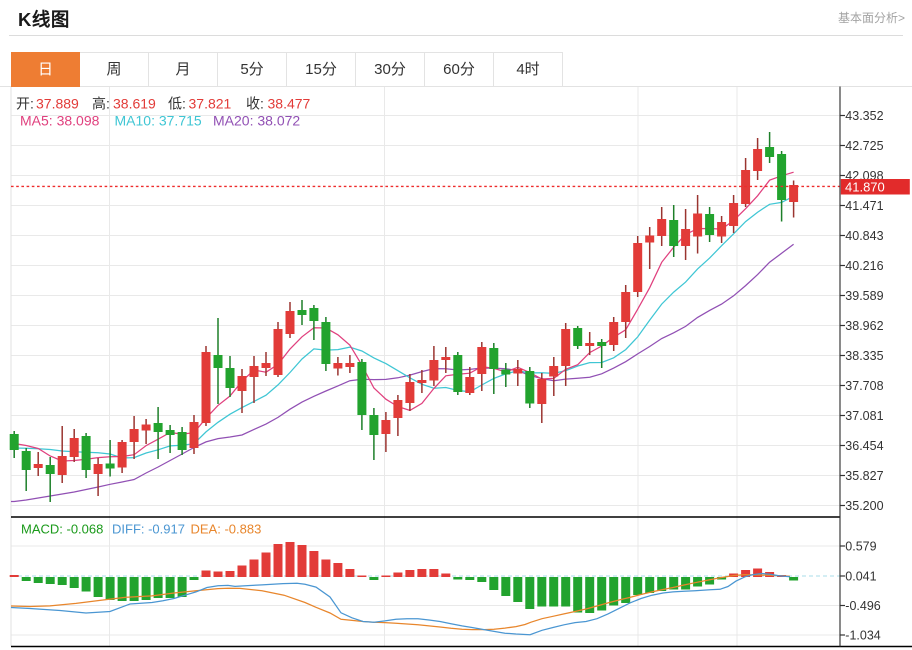  What do you see at coordinates (60, 121) in the screenshot?
I see `svg-text: MA5: 38.098` at bounding box center [60, 121].